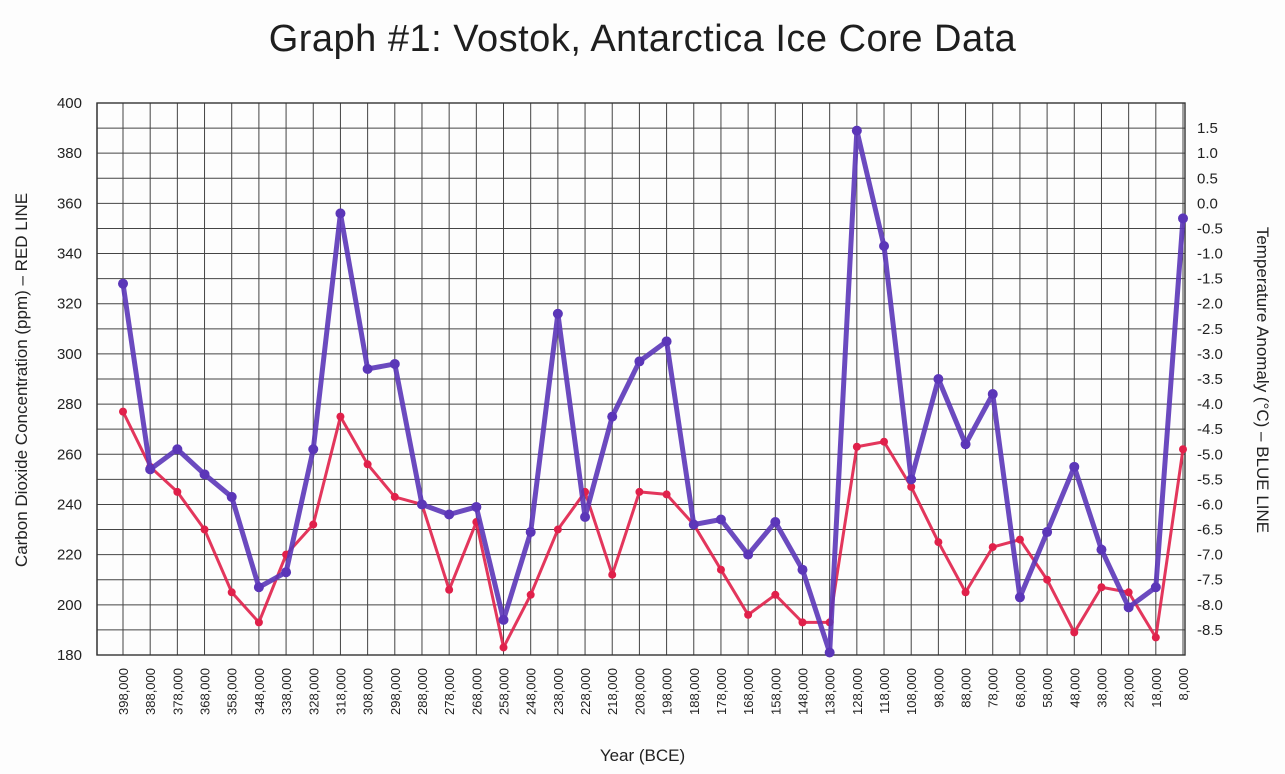 The width and height of the screenshot is (1285, 774). I want to click on x-tick-label: 308,000, so click(368, 691).